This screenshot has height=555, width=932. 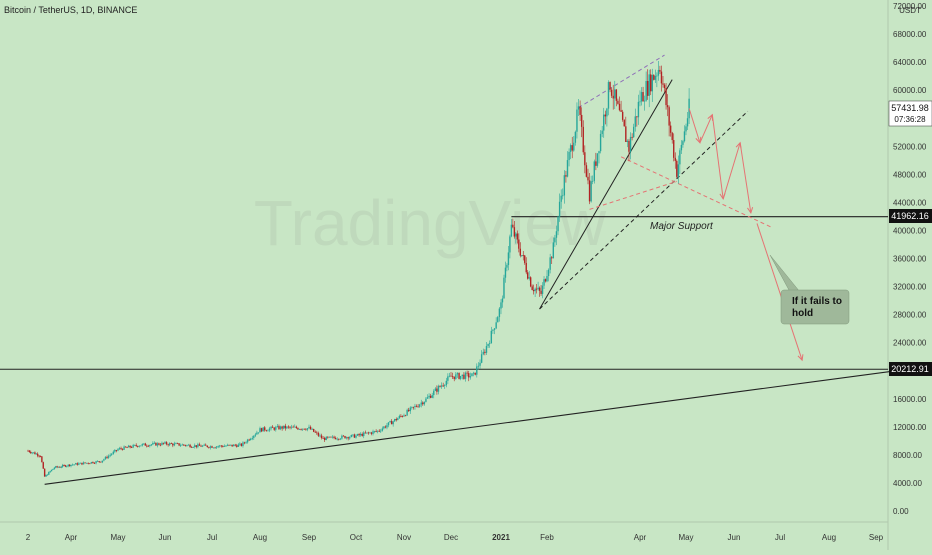 What do you see at coordinates (910, 113) in the screenshot?
I see `last-price-tag: 57431.98 07:36:28` at bounding box center [910, 113].